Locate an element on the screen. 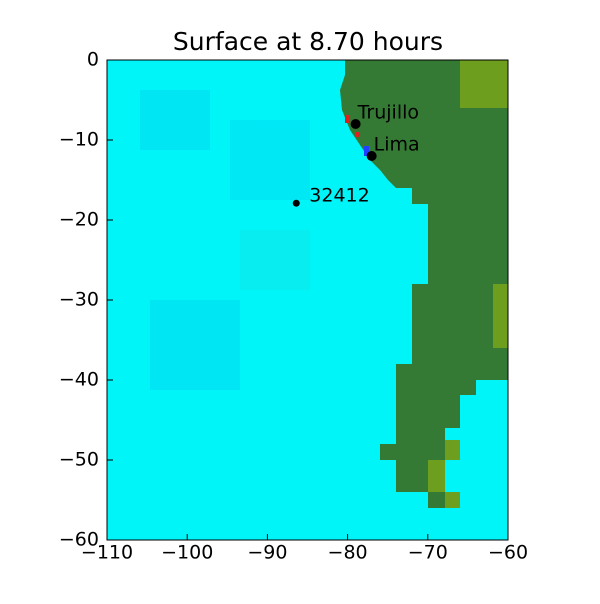 This screenshot has height=604, width=600. y-tick-label: 0 is located at coordinates (93, 60).